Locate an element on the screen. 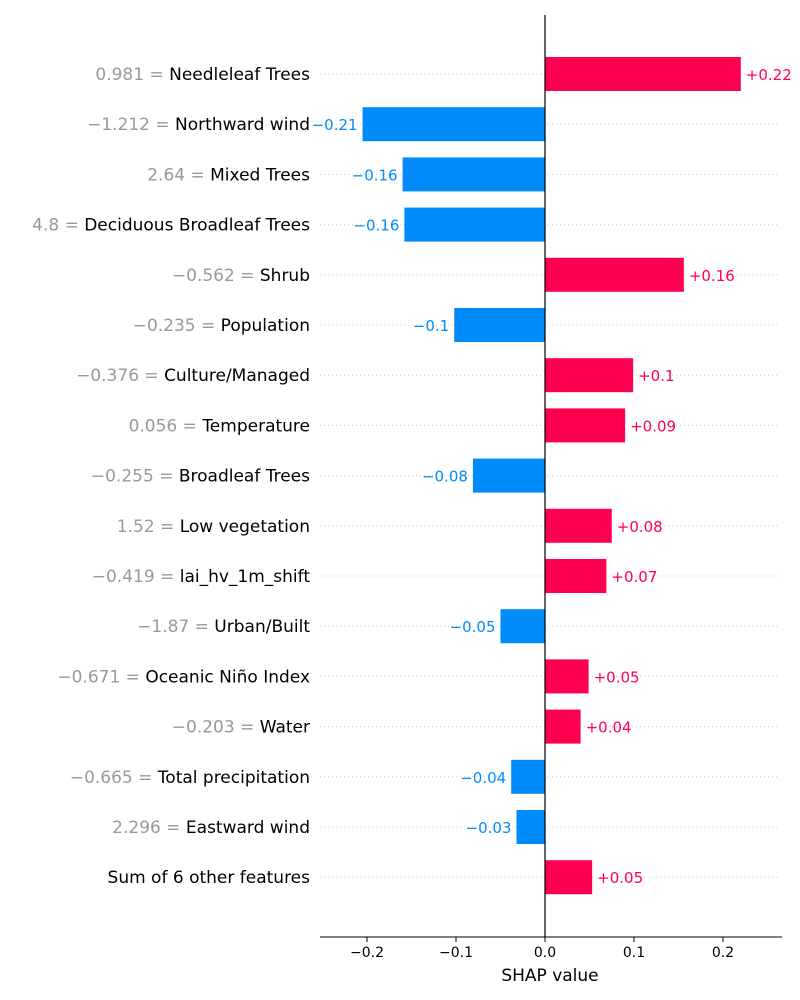 Image resolution: width=800 pixels, height=1000 pixels. feature-value: −0.255 = is located at coordinates (135, 477).